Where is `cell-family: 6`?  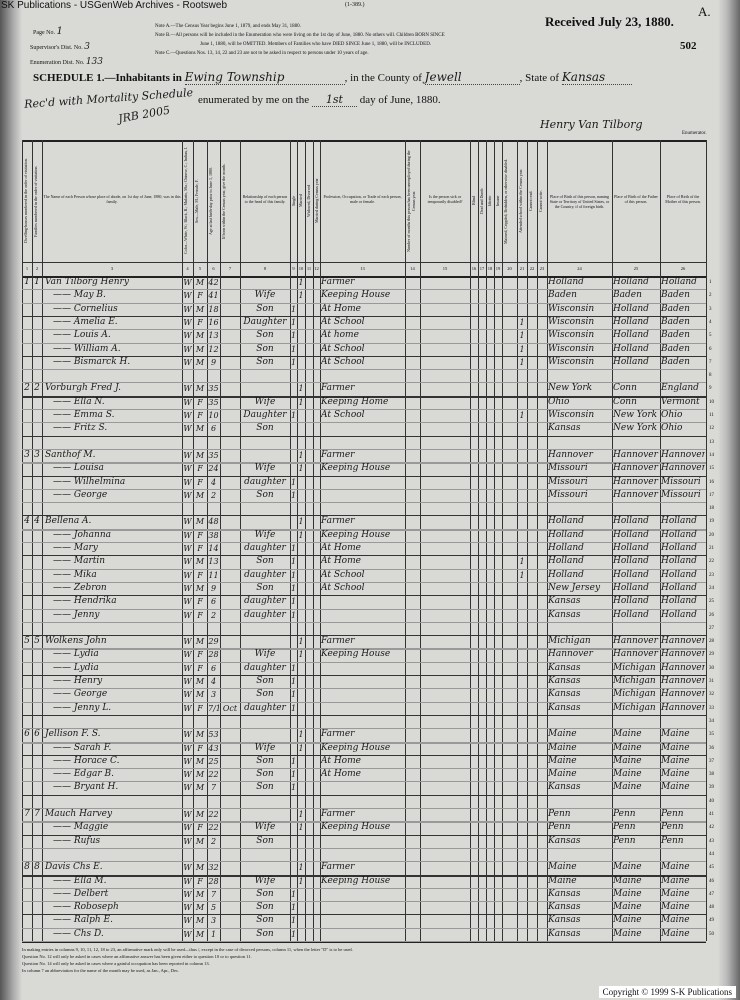
cell-family: 6 is located at coordinates (37, 734).